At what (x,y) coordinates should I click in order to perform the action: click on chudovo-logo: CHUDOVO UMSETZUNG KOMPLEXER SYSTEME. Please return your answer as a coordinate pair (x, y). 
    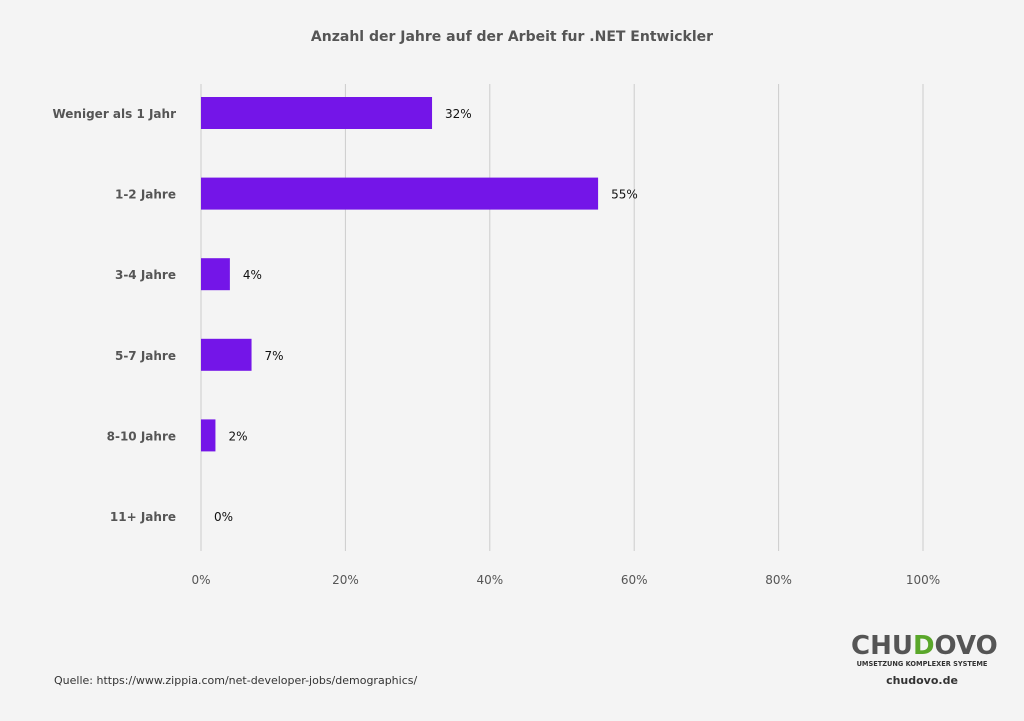
    Looking at the image, I should click on (924, 649).